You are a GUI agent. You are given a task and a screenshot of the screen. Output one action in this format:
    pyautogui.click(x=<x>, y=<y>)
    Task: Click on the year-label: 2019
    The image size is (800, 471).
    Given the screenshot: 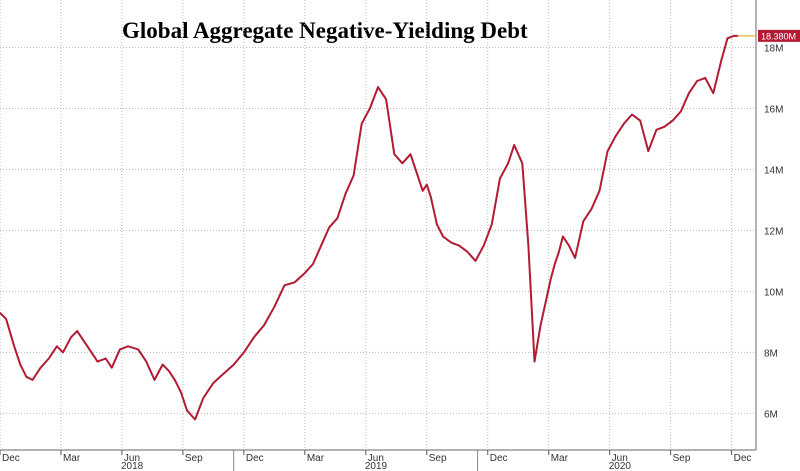 What is the action you would take?
    pyautogui.click(x=376, y=466)
    